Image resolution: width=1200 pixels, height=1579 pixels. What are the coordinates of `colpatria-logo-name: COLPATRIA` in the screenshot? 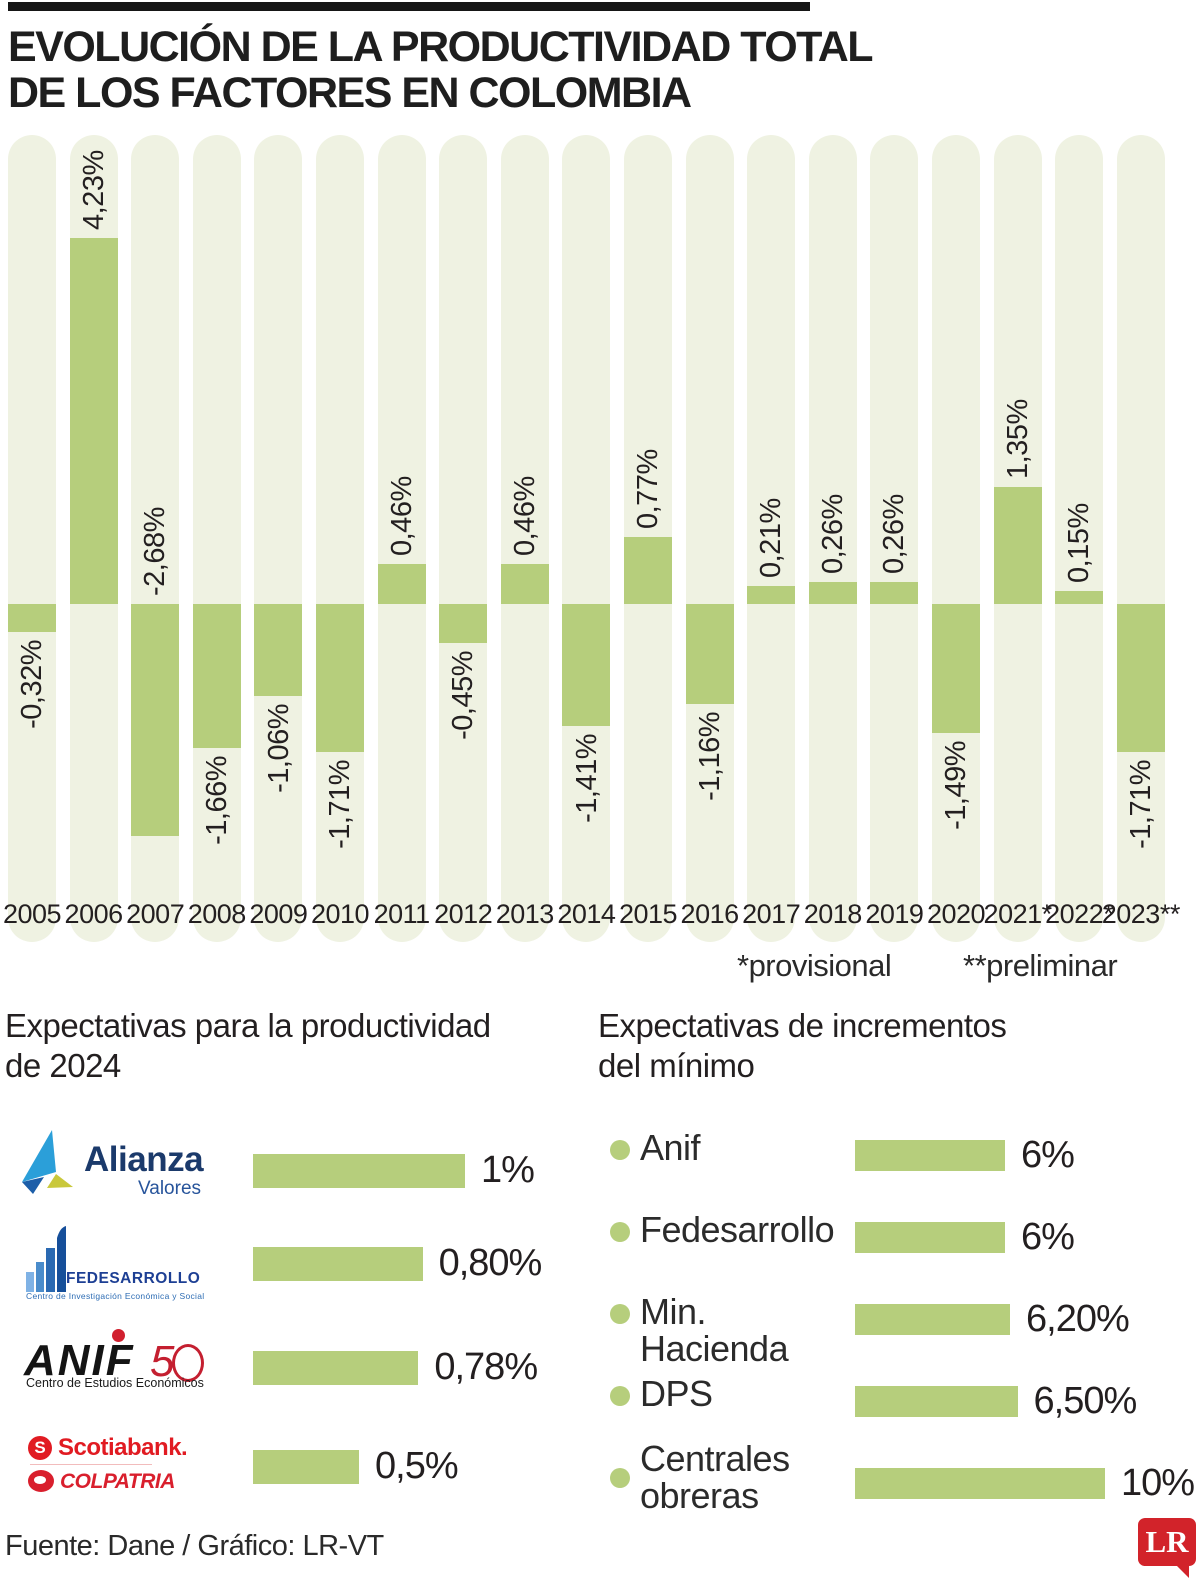 It's located at (117, 1481).